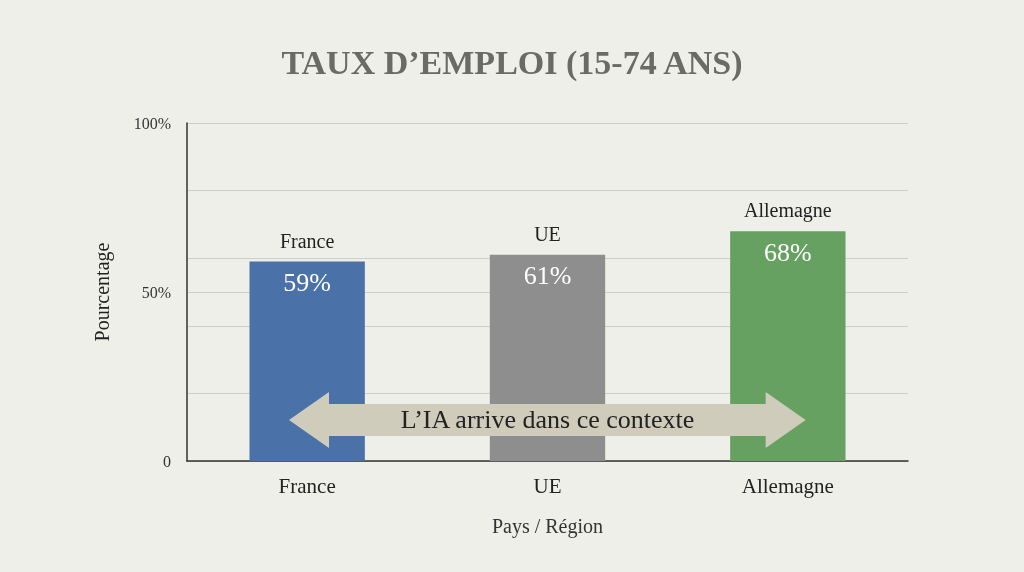 The image size is (1024, 572). Describe the element at coordinates (156, 292) in the screenshot. I see `y-tick-label: 50%` at that location.